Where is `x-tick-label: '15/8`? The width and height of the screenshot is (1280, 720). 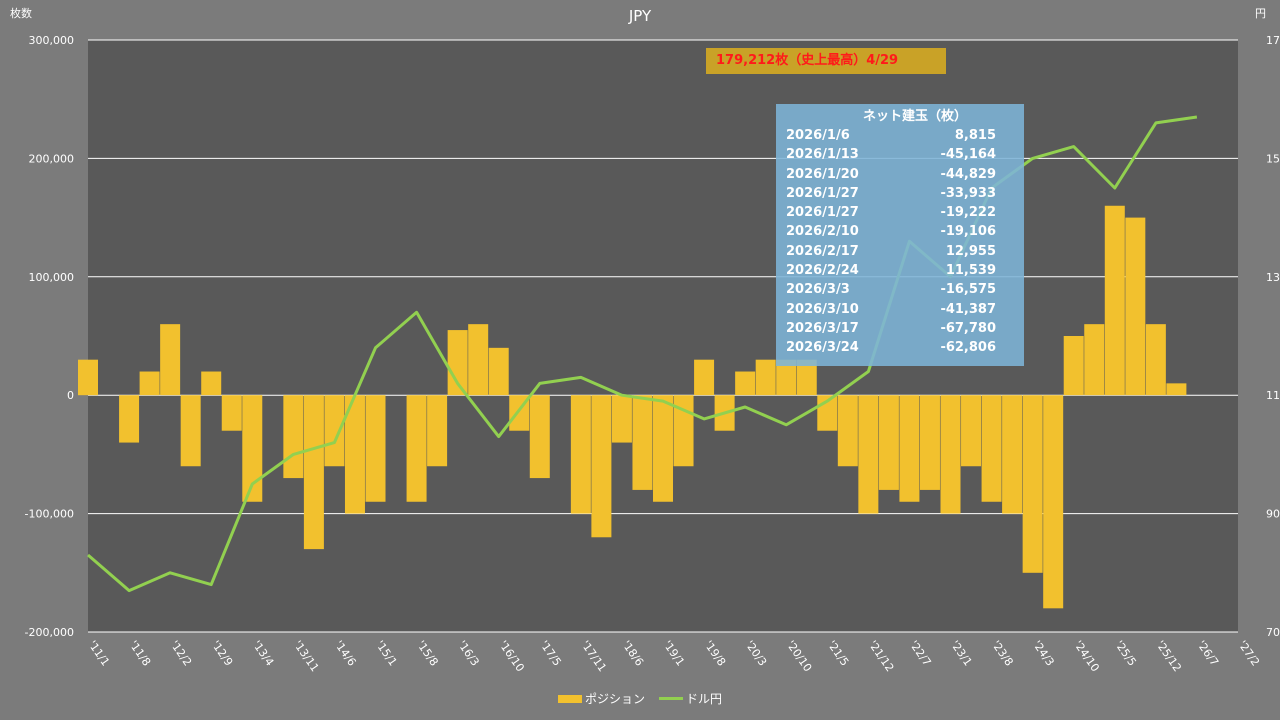 x-tick-label: '15/8 is located at coordinates (427, 653).